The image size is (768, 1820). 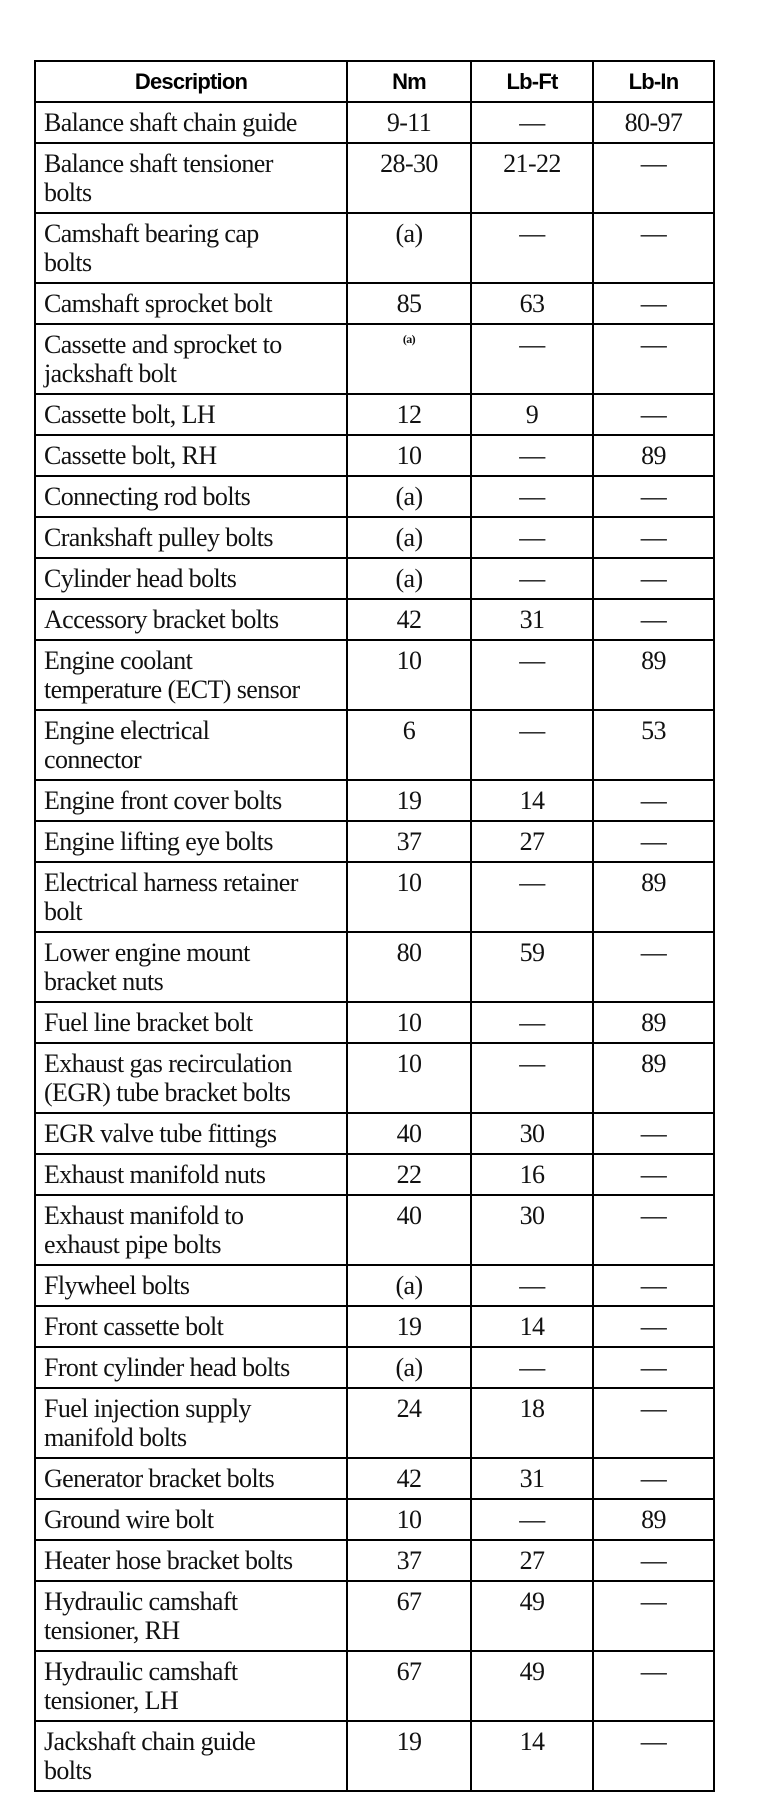 I want to click on cell-description: Hydraulic camshaft tensioner, RH, so click(x=191, y=1616).